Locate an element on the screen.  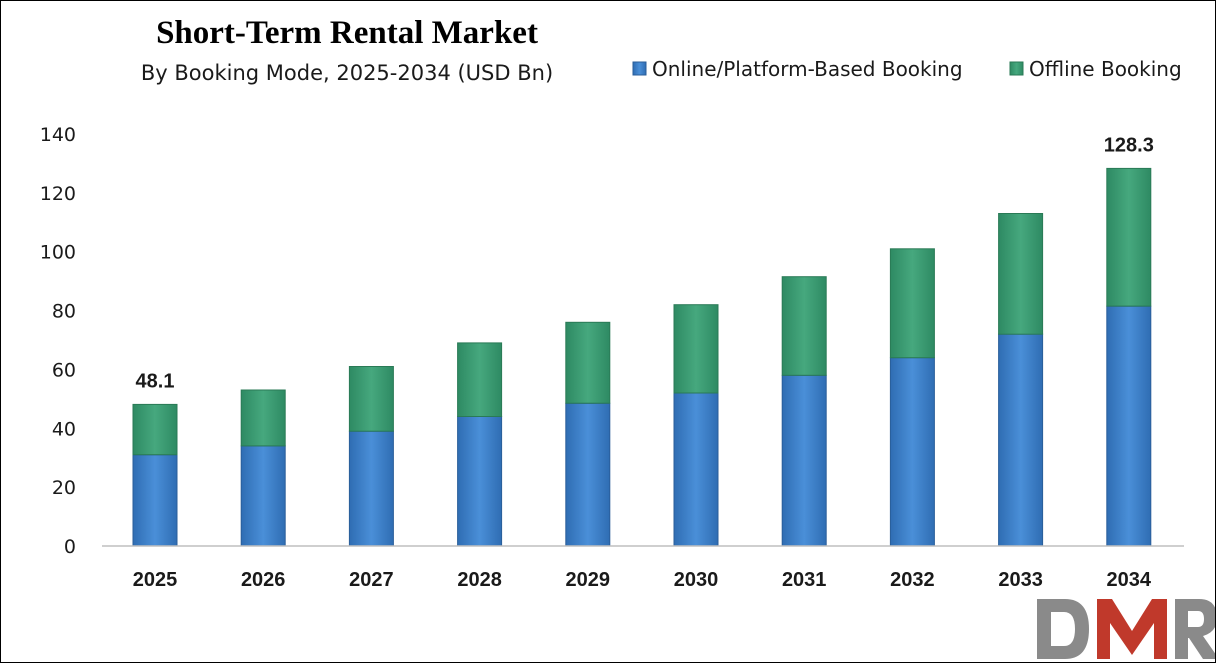
legend-label-offline: Offline Booking is located at coordinates (1105, 69).